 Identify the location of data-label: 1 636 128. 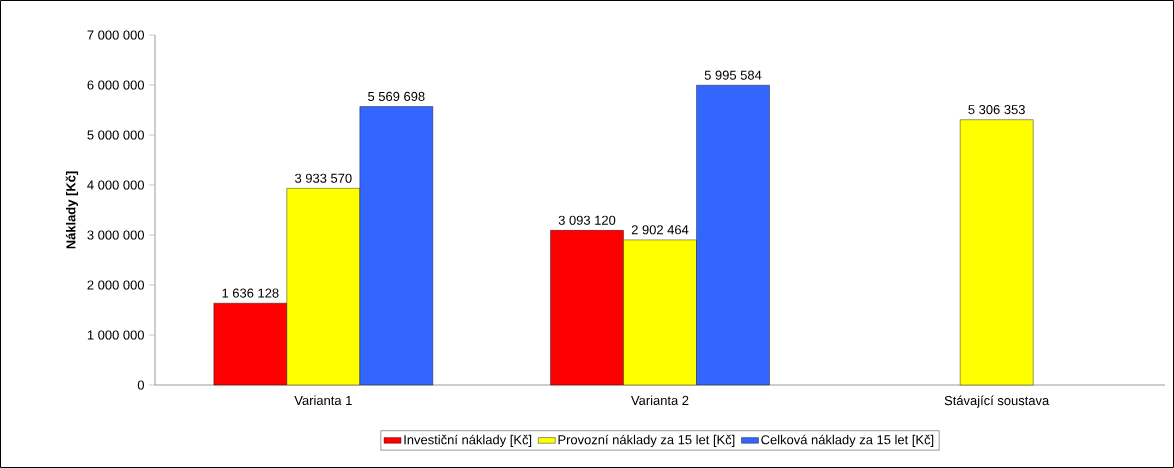
(250, 293).